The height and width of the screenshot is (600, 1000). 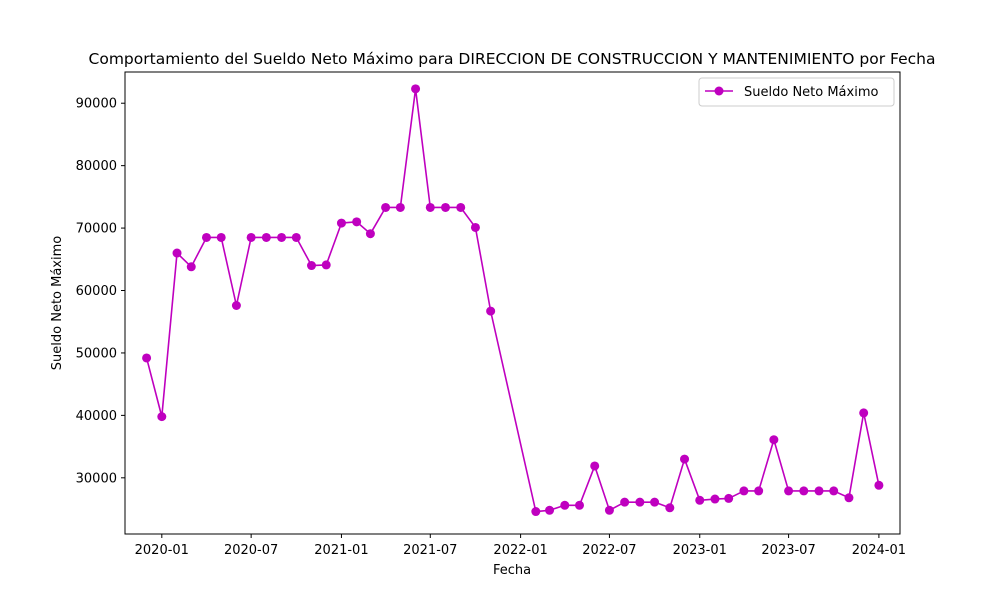 I want to click on x-tick-label: 2022-07, so click(x=609, y=550).